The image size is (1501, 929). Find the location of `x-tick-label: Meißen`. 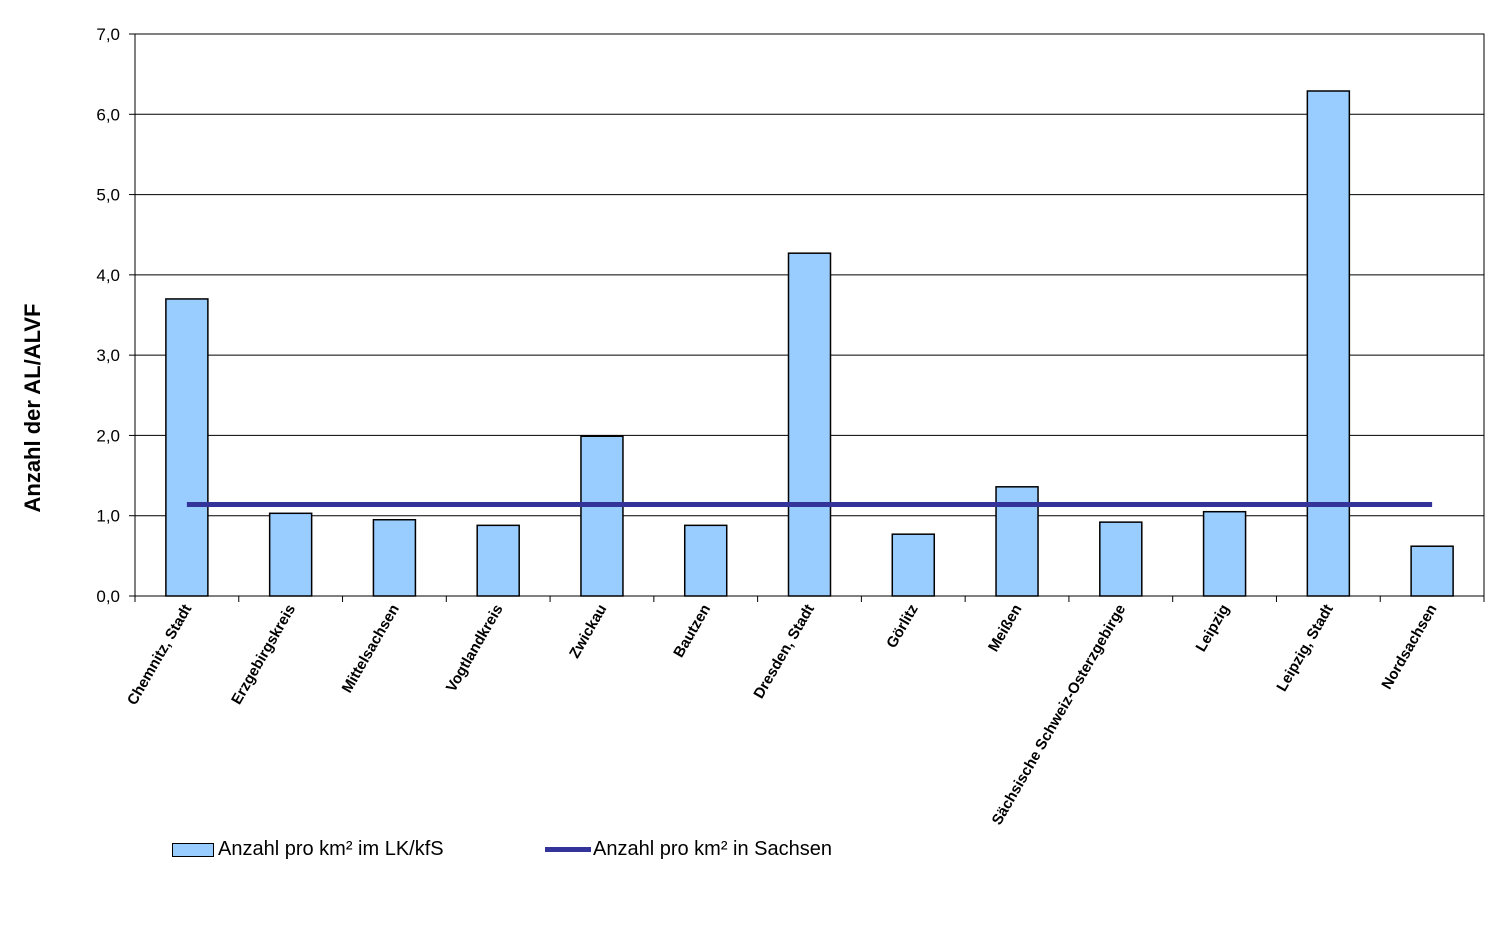

x-tick-label: Meißen is located at coordinates (1005, 628).